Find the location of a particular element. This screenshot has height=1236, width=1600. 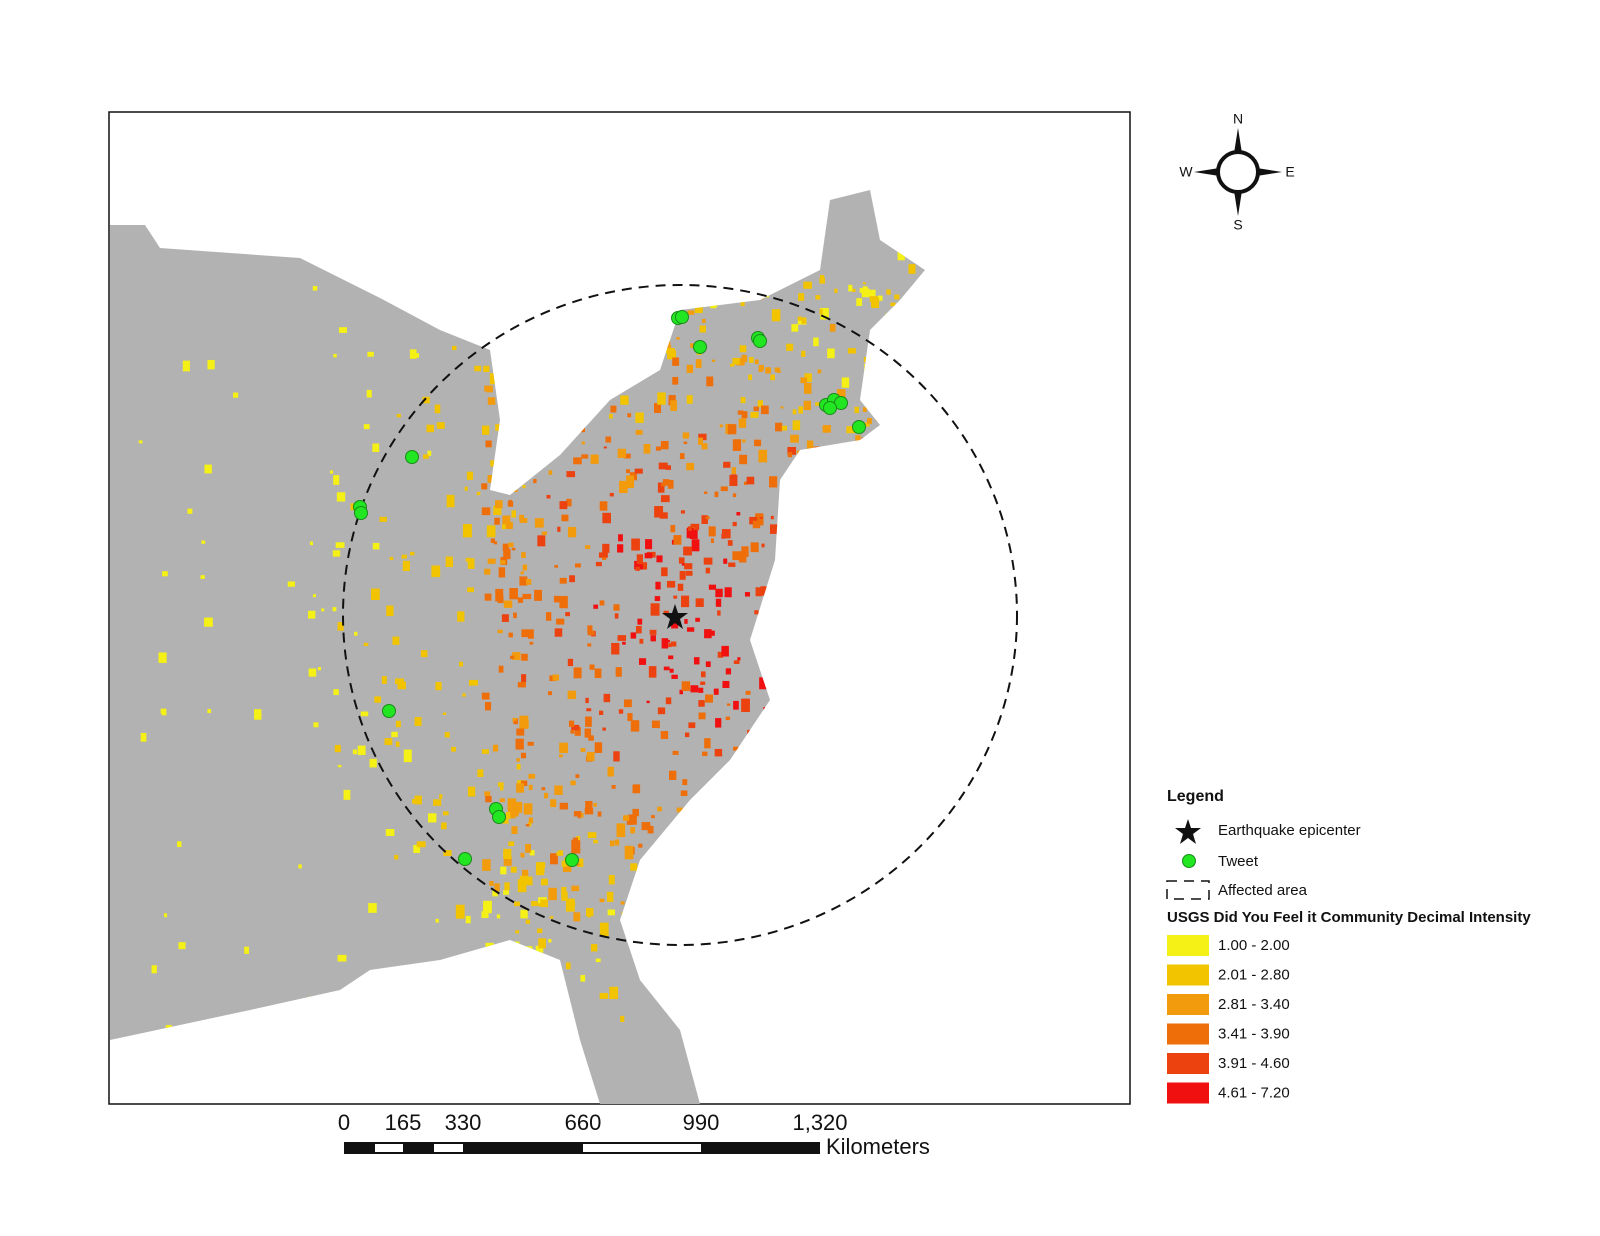

legend-item: Tweet is located at coordinates (1238, 861).